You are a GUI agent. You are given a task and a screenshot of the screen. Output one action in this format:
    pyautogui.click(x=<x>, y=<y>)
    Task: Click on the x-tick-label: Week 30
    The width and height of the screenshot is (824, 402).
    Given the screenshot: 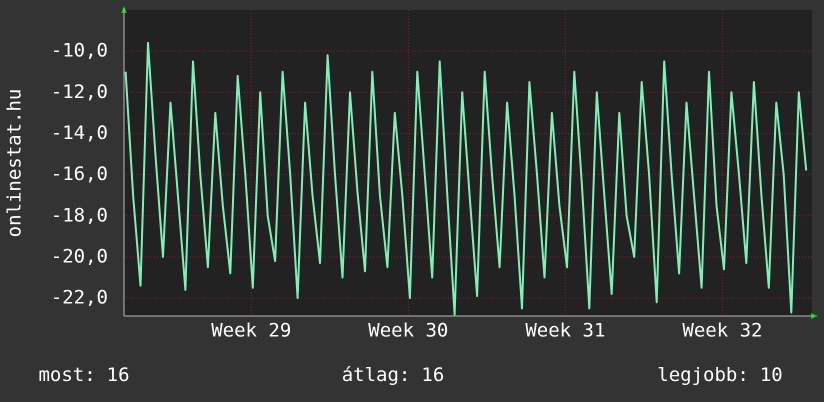 What is the action you would take?
    pyautogui.click(x=408, y=331)
    